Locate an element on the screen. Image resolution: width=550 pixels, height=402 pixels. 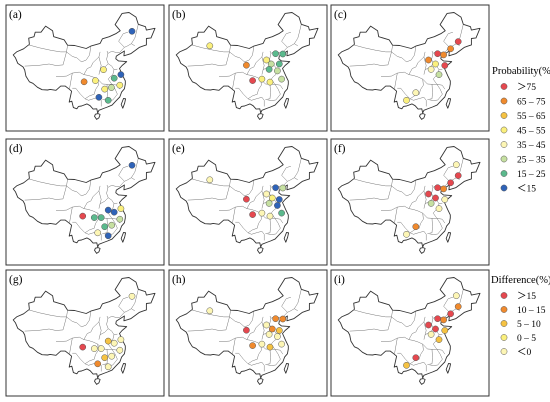
panel-label: (a) is located at coordinates (15, 15).